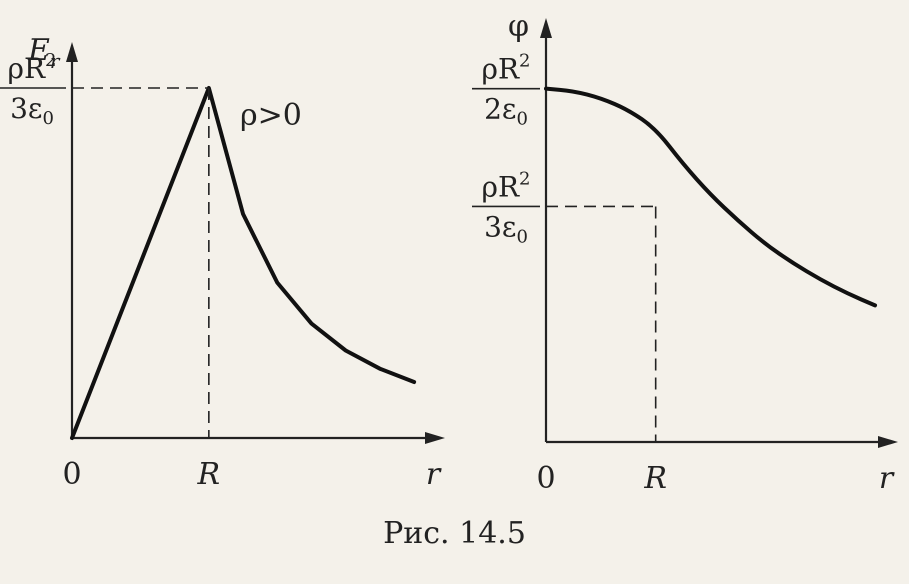  I want to click on y-tick-fraction-1: ρR2 2ε0, so click(506, 90).